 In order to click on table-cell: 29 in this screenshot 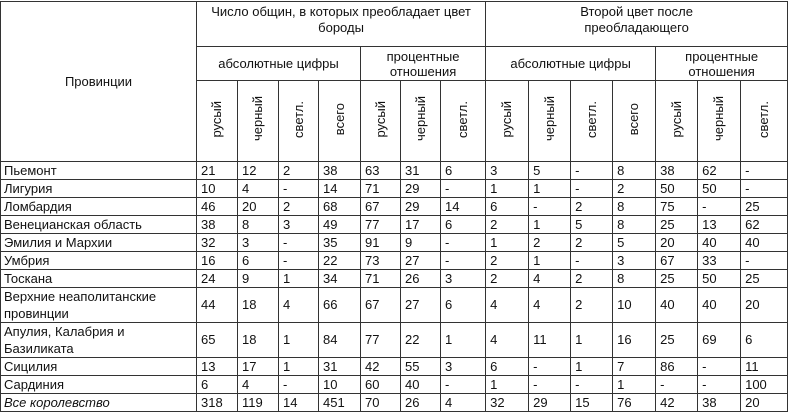, I will do `click(420, 206)`.